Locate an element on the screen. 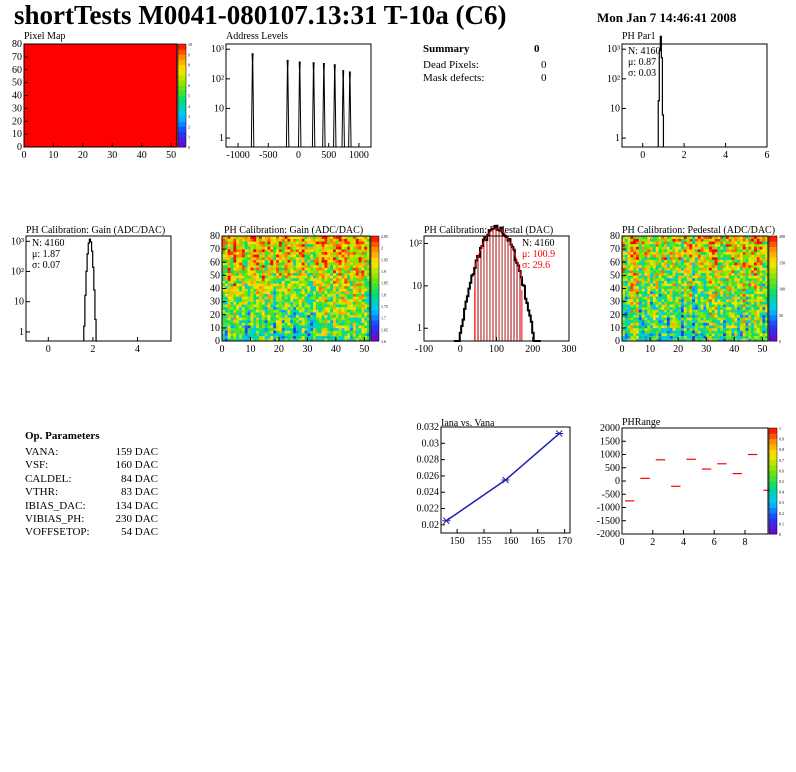 The width and height of the screenshot is (796, 772). y-tick-label: 1000 is located at coordinates (610, 455).